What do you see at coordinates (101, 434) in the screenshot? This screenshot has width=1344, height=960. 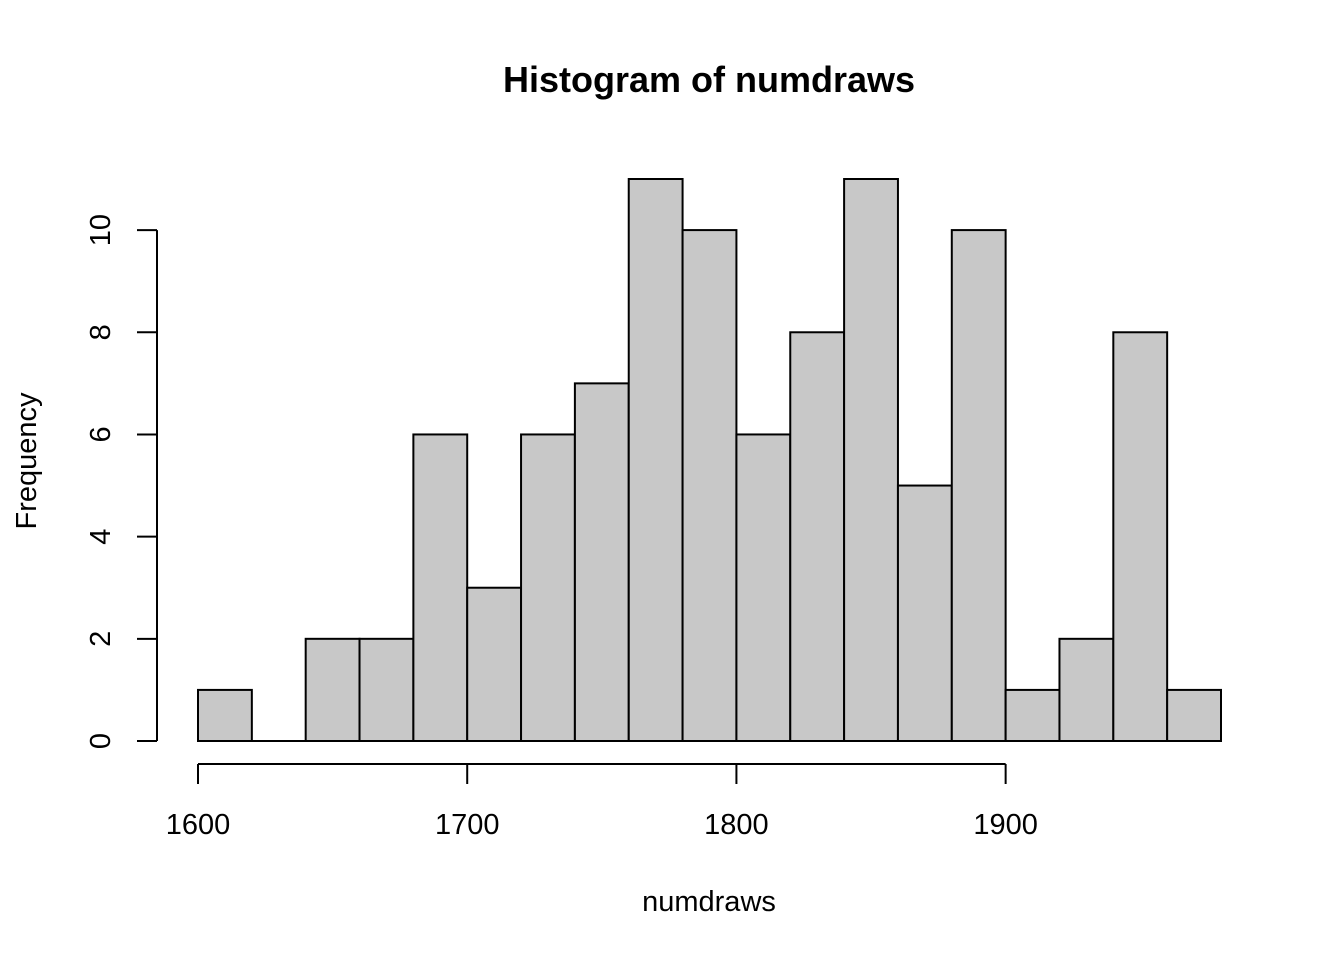 I see `y-tick-label: 6` at bounding box center [101, 434].